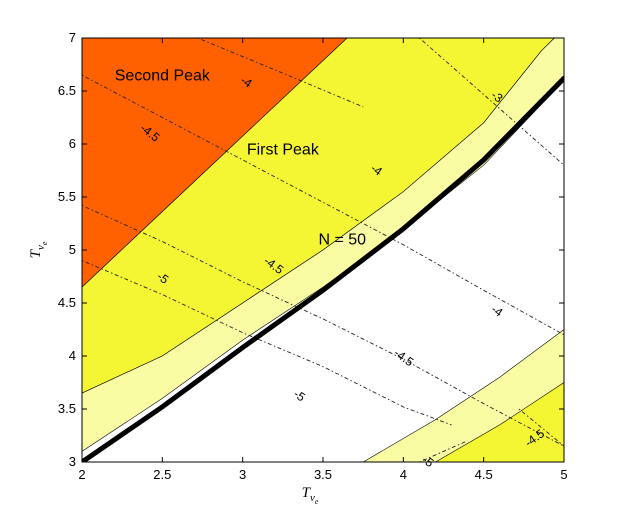  Describe the element at coordinates (81, 474) in the screenshot. I see `x-tick-label: 2` at that location.